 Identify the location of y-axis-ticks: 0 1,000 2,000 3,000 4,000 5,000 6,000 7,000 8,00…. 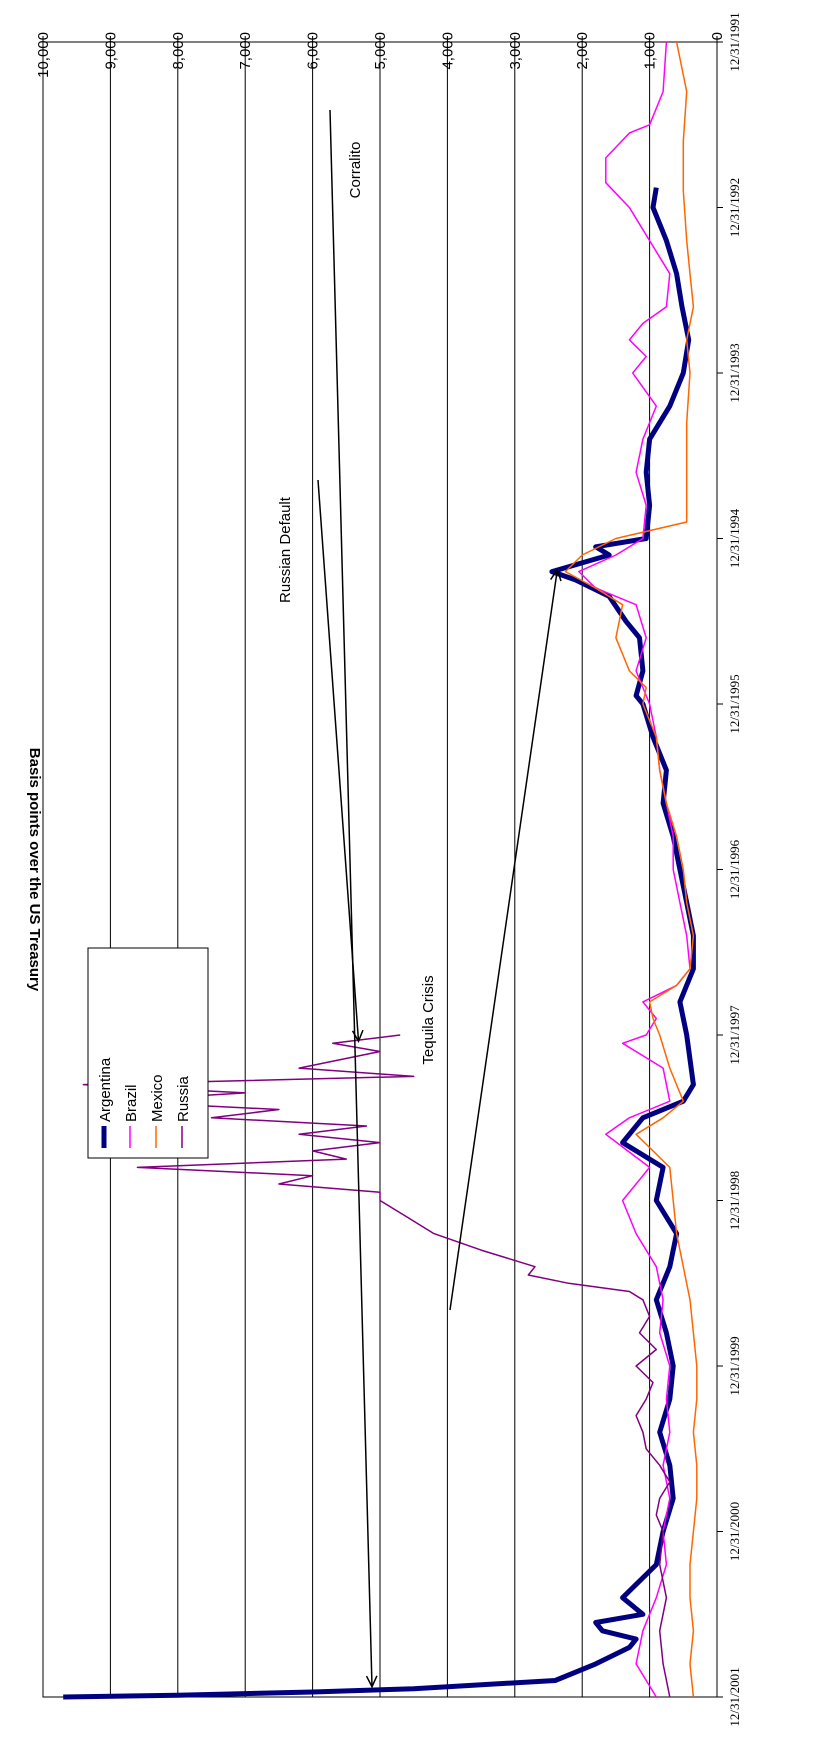
(380, 55).